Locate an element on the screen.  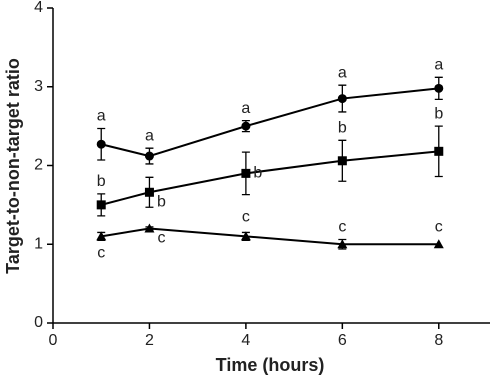
x-tick-label: 4 is located at coordinates (245, 340).